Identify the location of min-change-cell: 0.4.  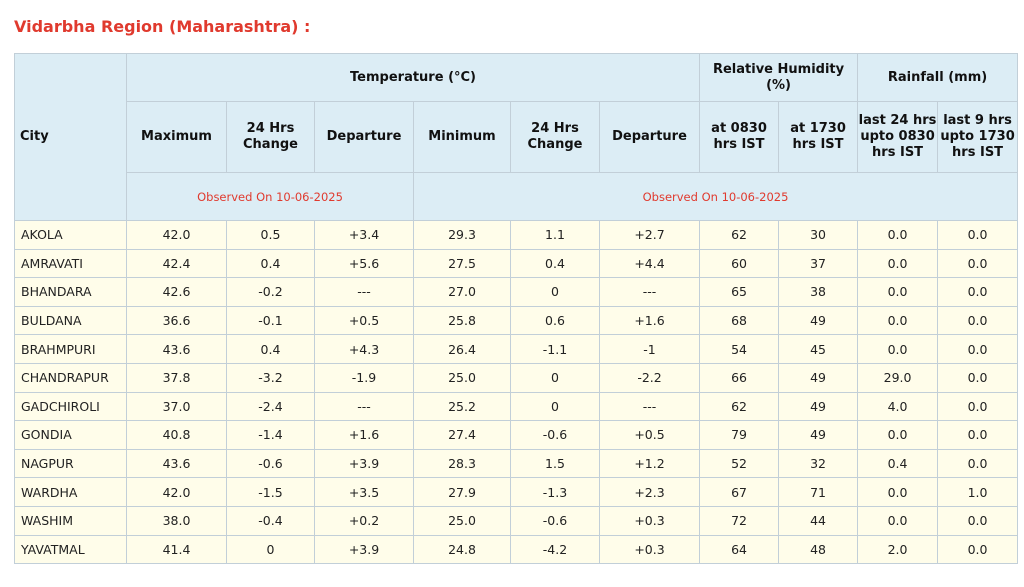
(555, 263).